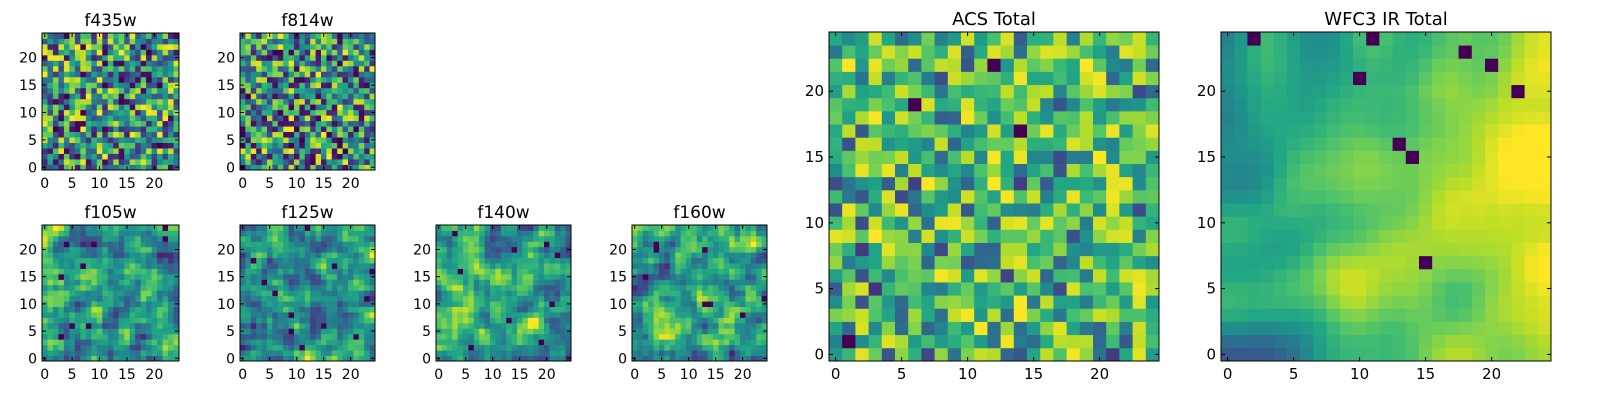 The height and width of the screenshot is (400, 1600). What do you see at coordinates (242, 375) in the screenshot?
I see `x-tick-label: 0` at bounding box center [242, 375].